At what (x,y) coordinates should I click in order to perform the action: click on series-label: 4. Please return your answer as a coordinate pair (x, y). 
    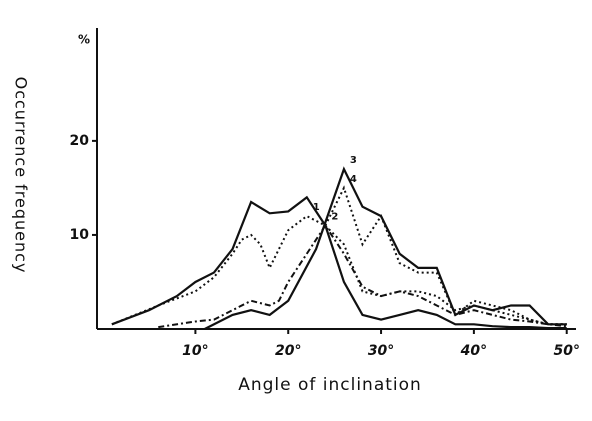
    Looking at the image, I should click on (353, 179).